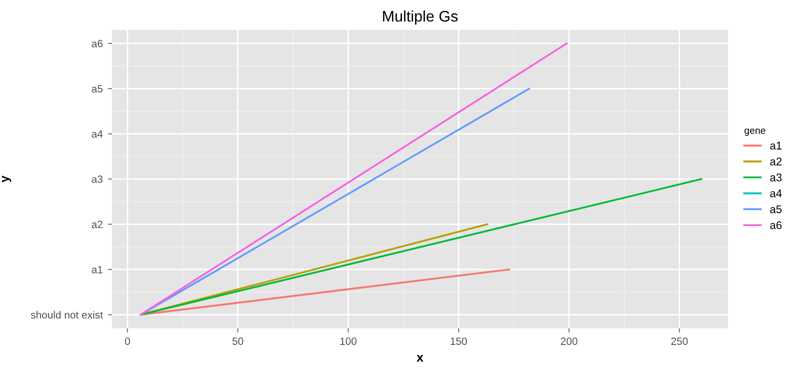 Image resolution: width=800 pixels, height=373 pixels. Describe the element at coordinates (7, 179) in the screenshot. I see `y-axis-title: y` at that location.